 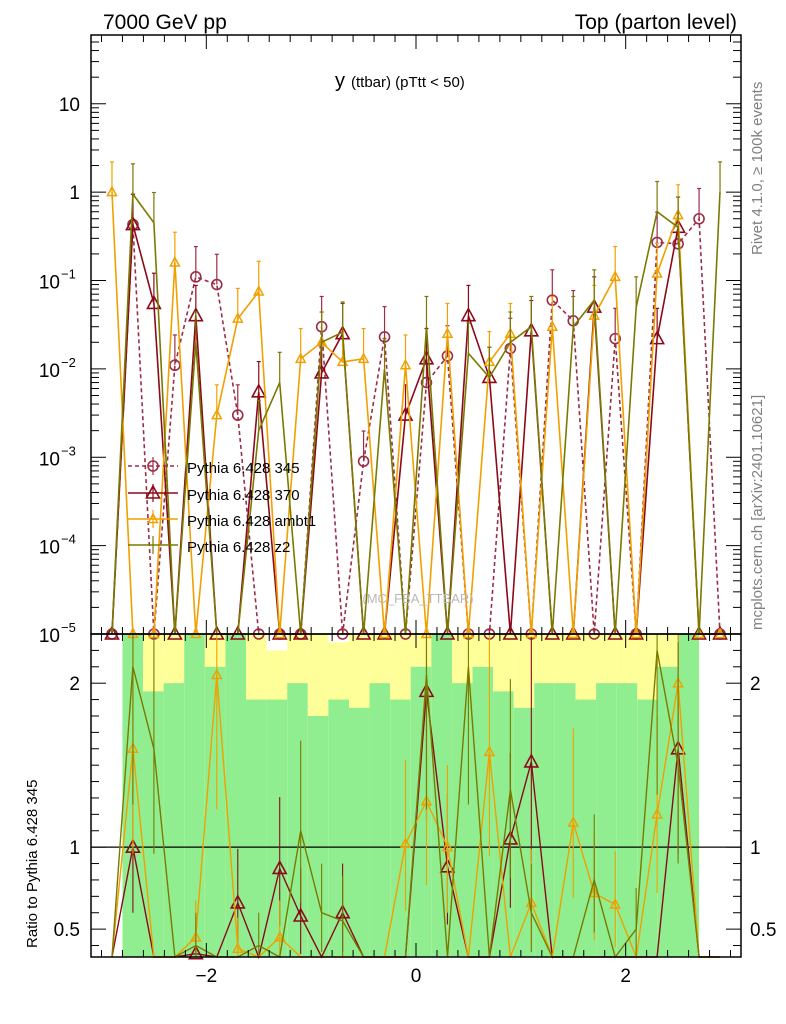 I want to click on plot-title-variable: y, so click(x=340, y=81).